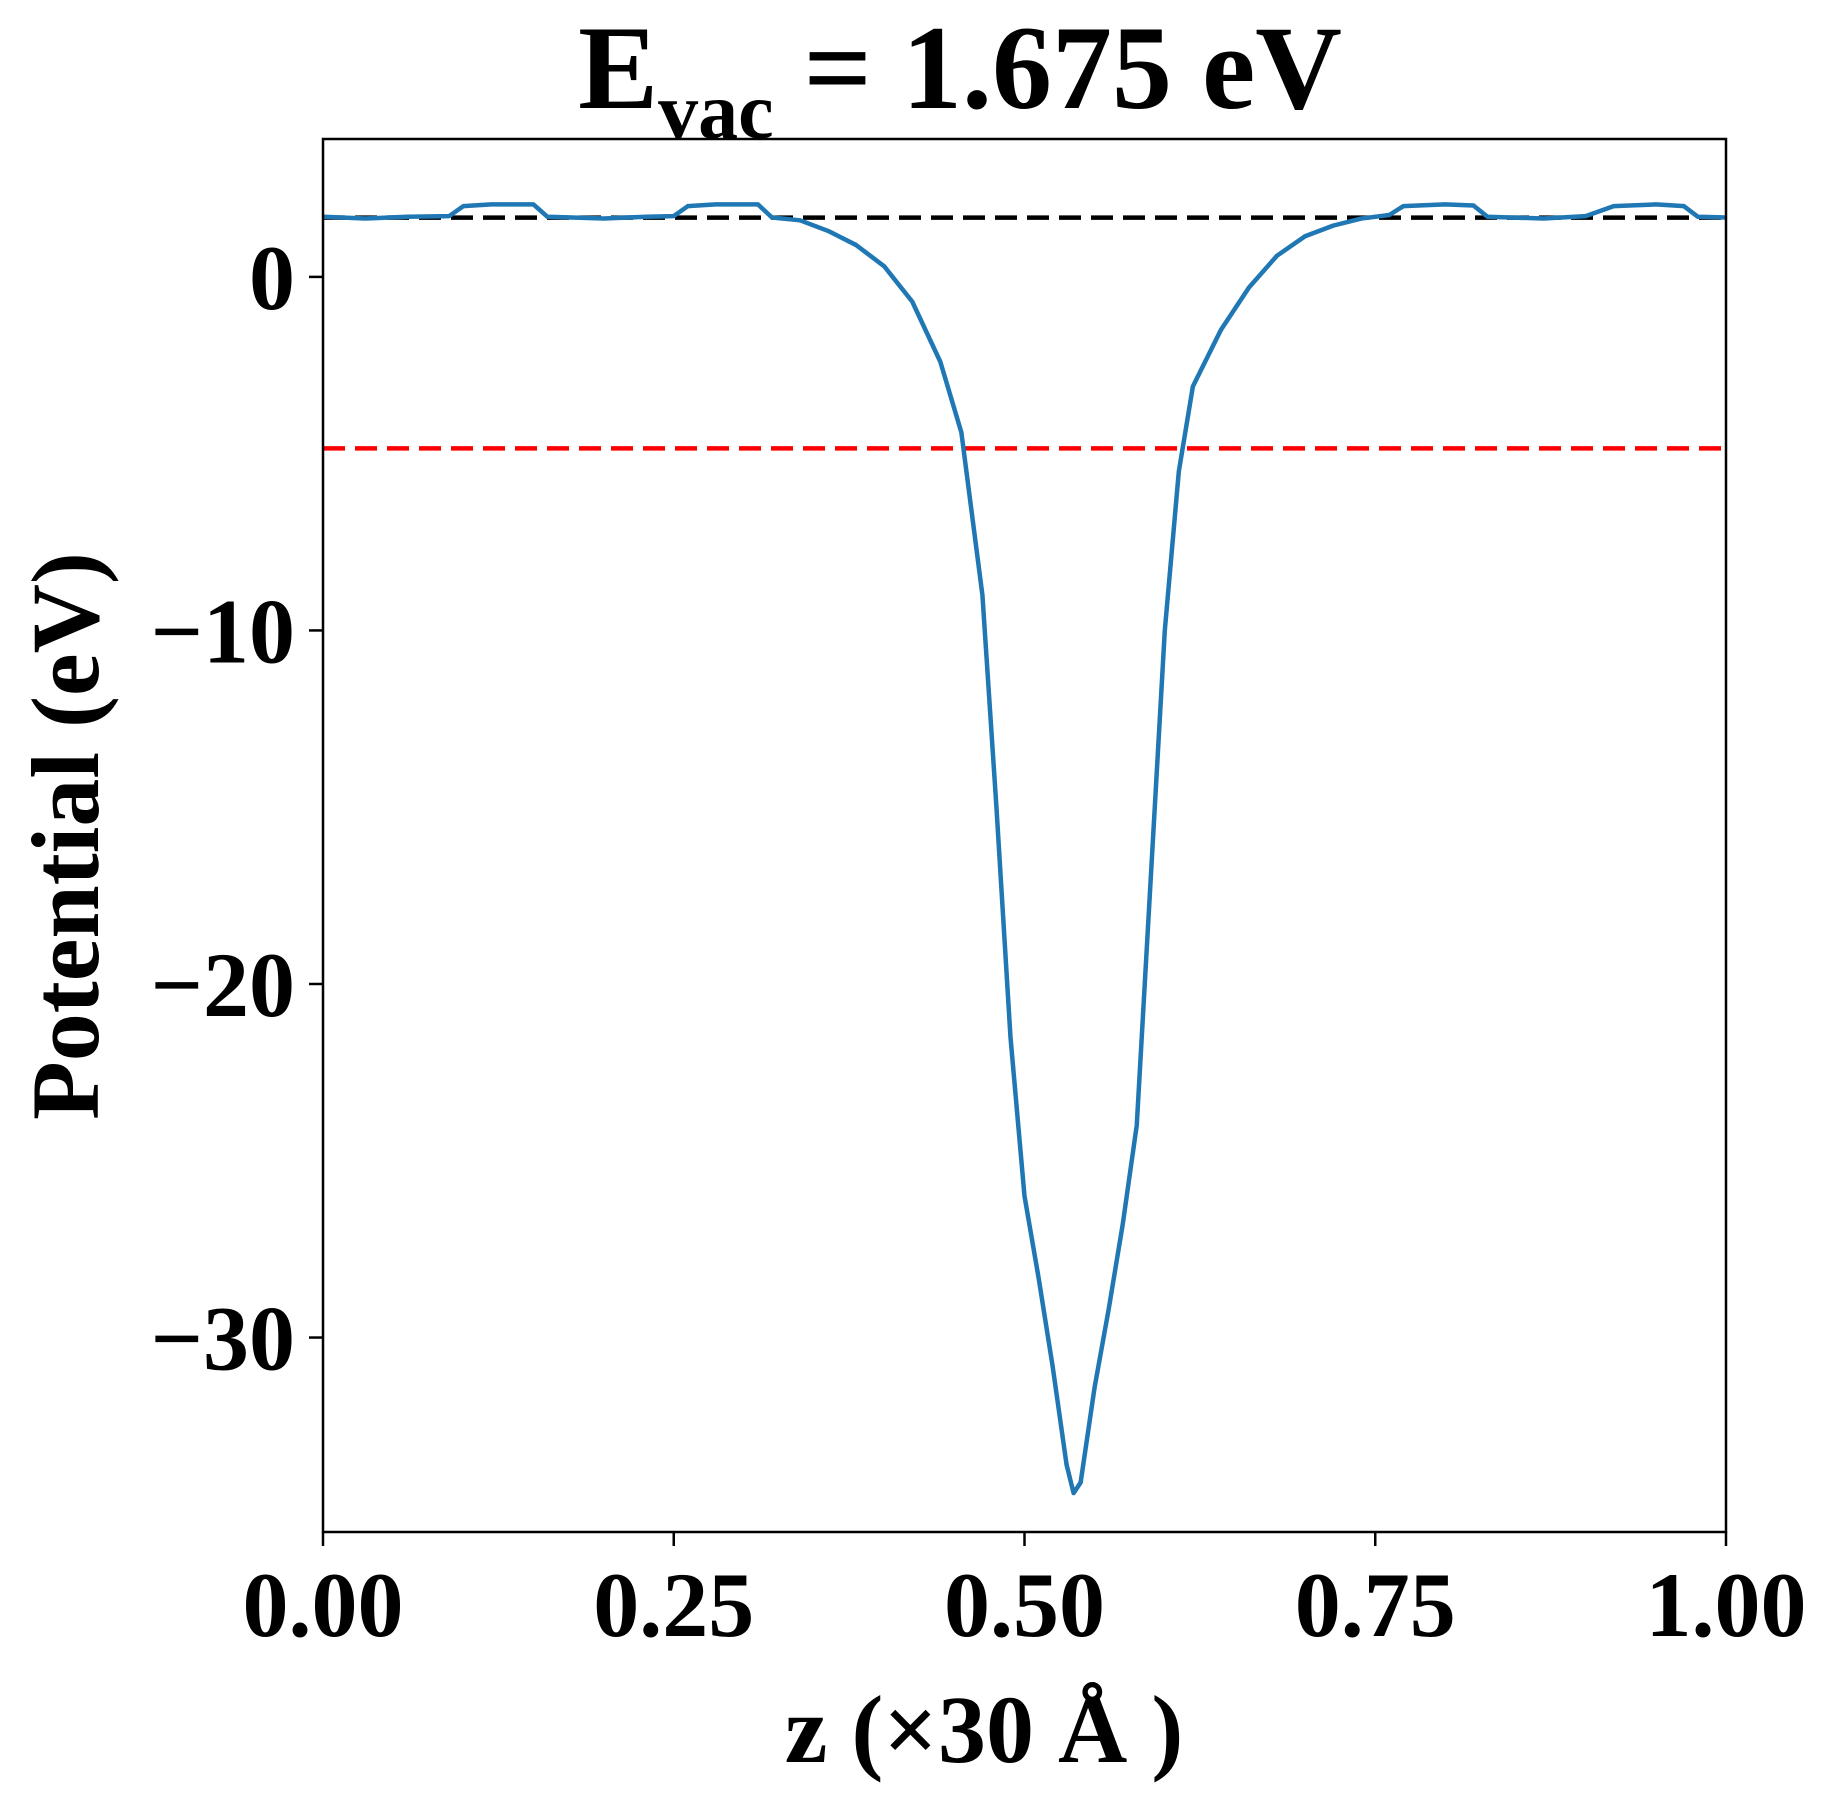 This screenshot has height=1794, width=1833. What do you see at coordinates (1024, 333) in the screenshot?
I see `reference-lines` at bounding box center [1024, 333].